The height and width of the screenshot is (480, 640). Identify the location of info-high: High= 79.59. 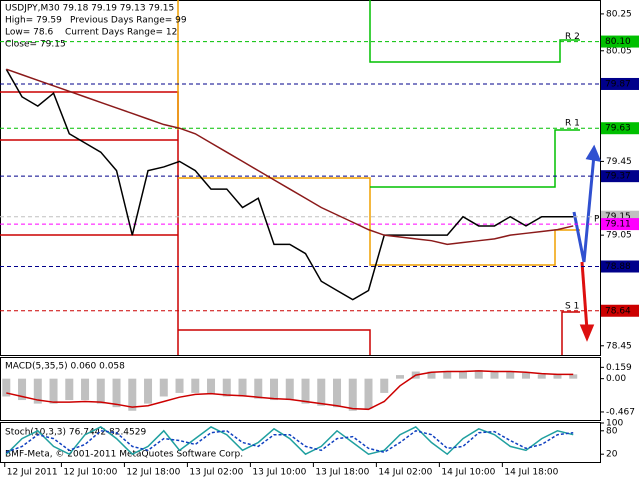
(33, 21).